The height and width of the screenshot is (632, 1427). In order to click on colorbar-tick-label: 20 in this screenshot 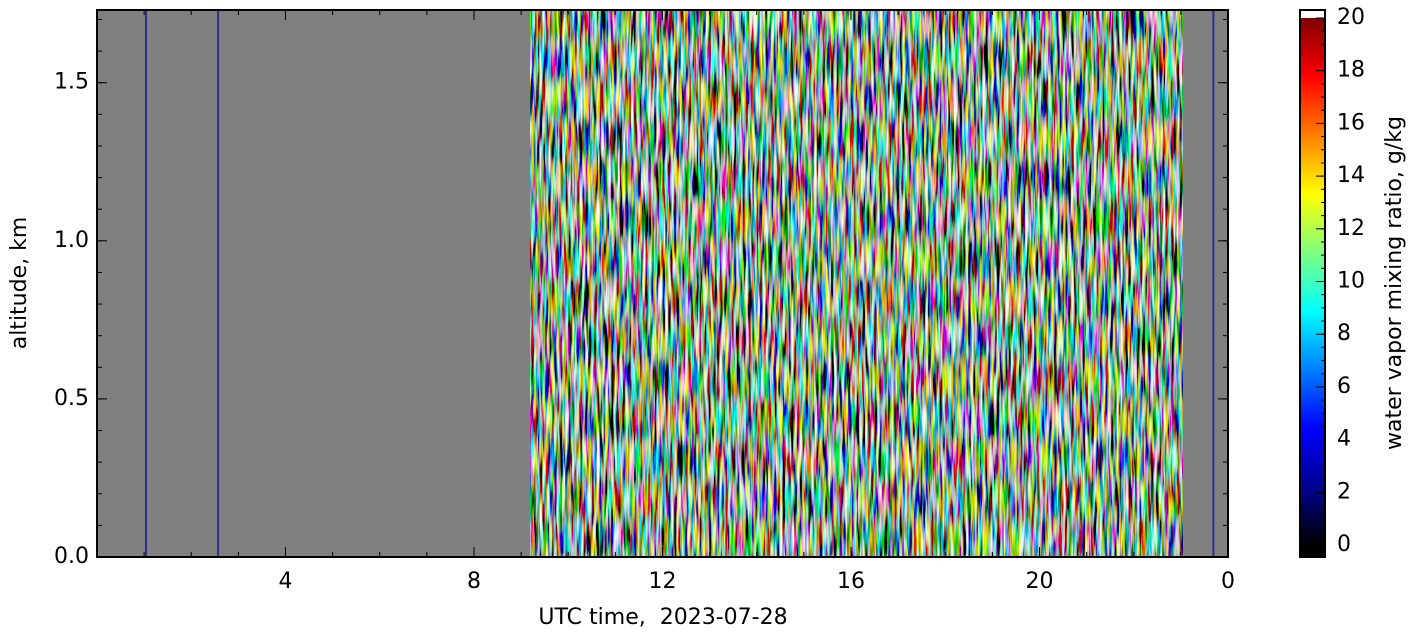, I will do `click(1351, 17)`.